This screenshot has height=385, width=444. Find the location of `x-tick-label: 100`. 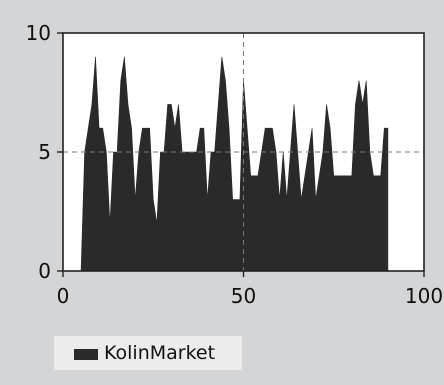

x-tick-label: 100 is located at coordinates (424, 296).